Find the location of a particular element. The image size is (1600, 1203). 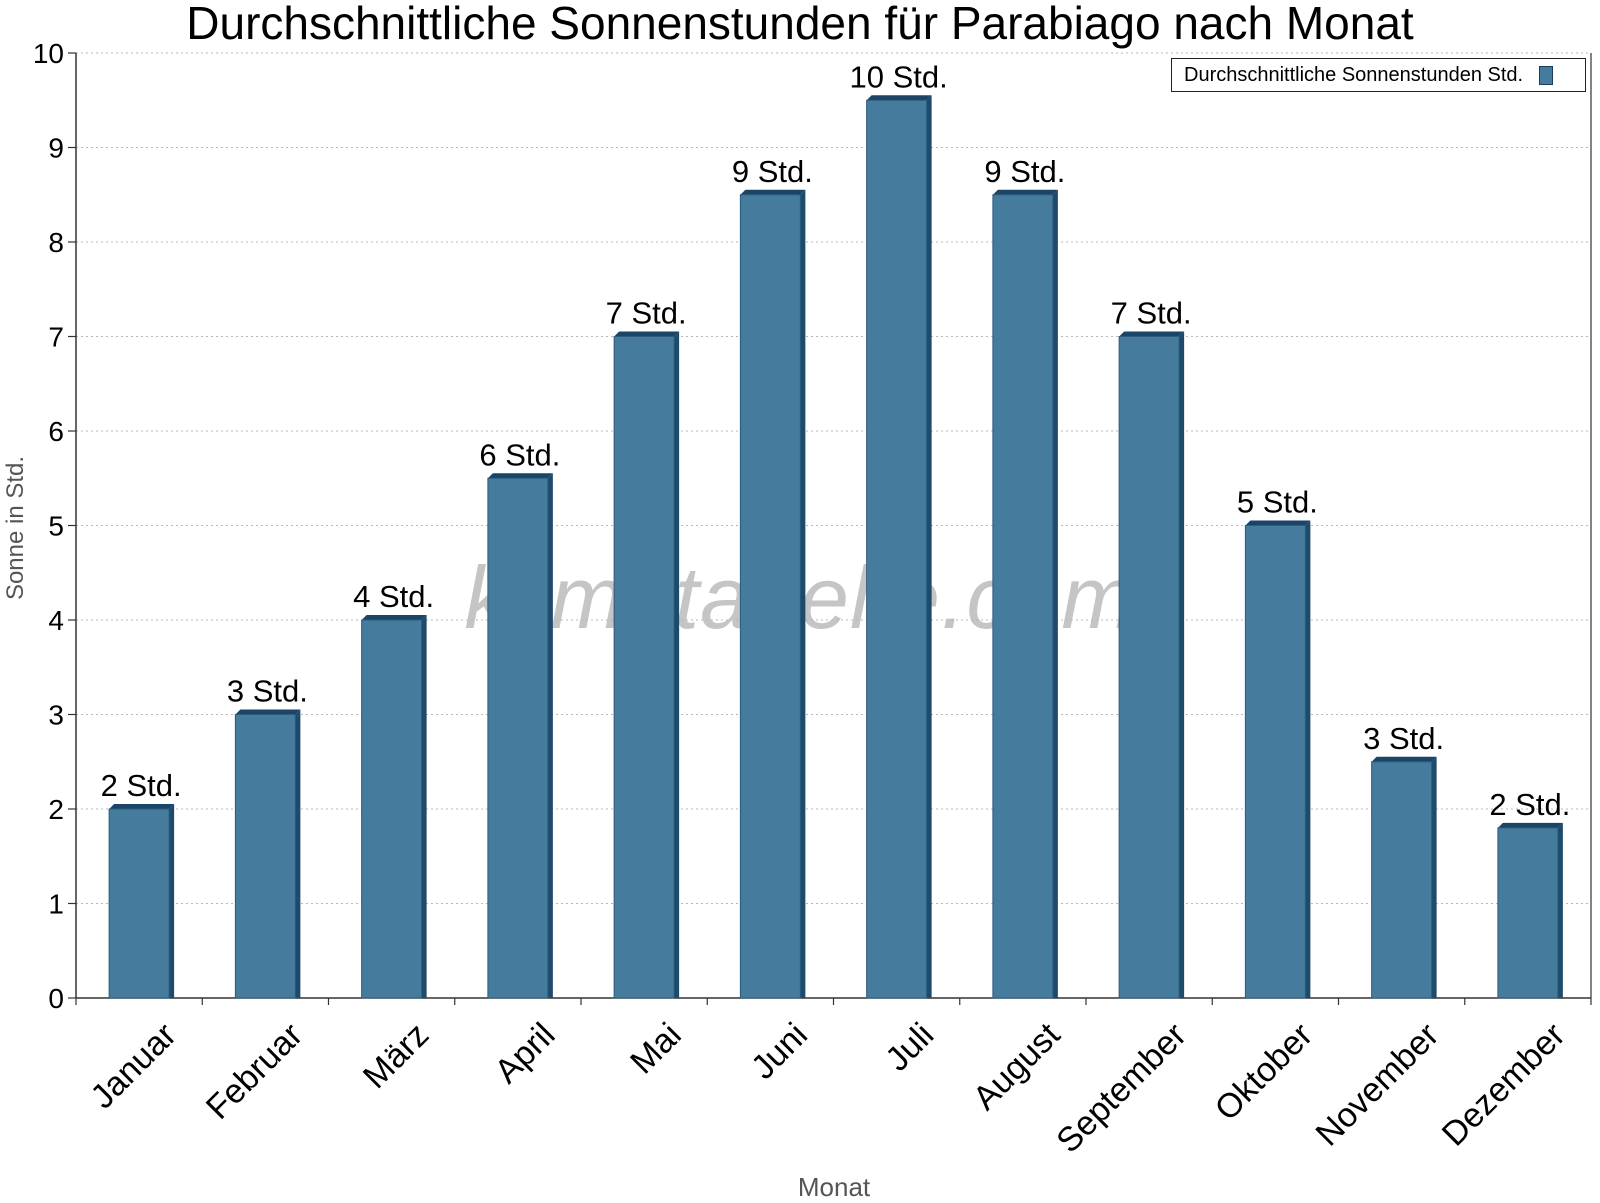

bar-februar is located at coordinates (265, 856).